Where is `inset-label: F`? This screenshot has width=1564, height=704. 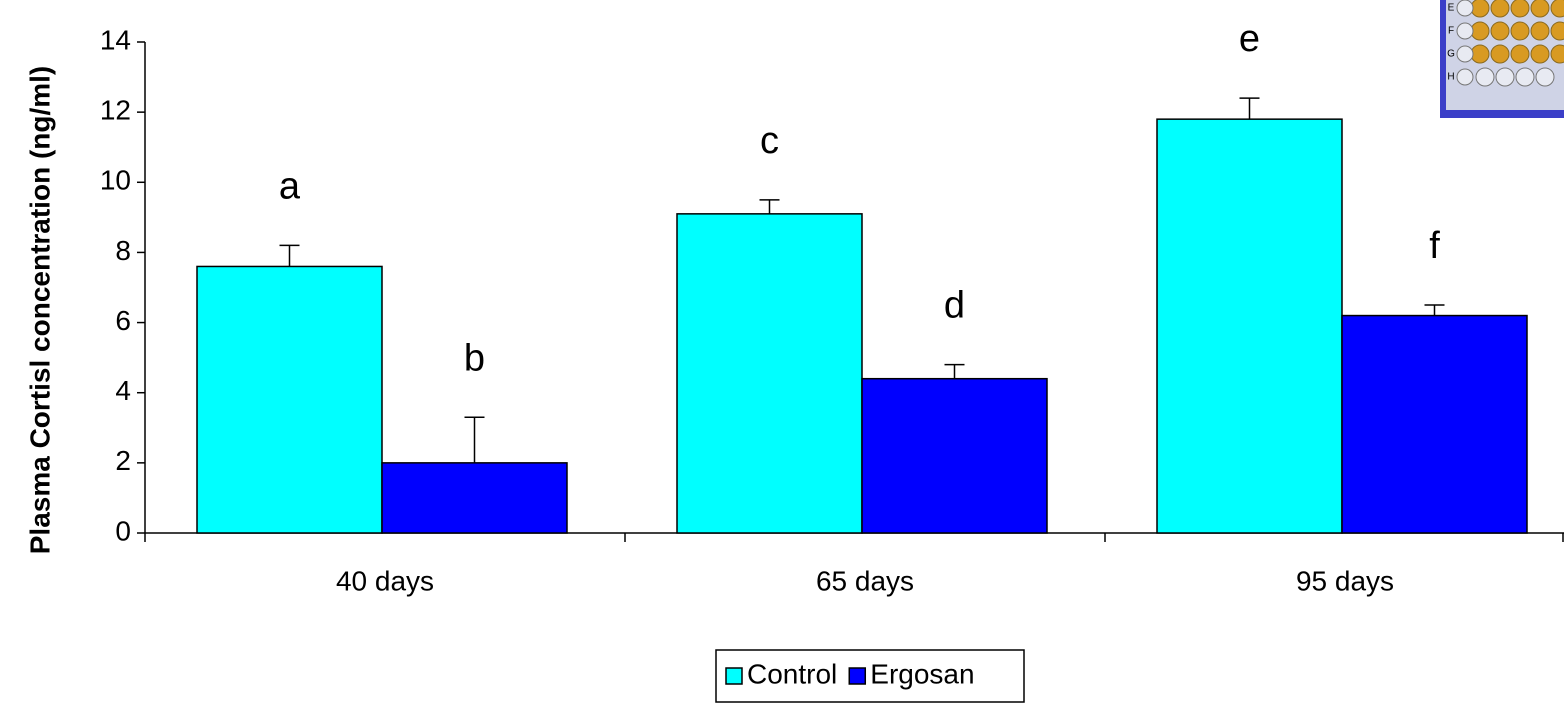
inset-label: F is located at coordinates (1451, 31).